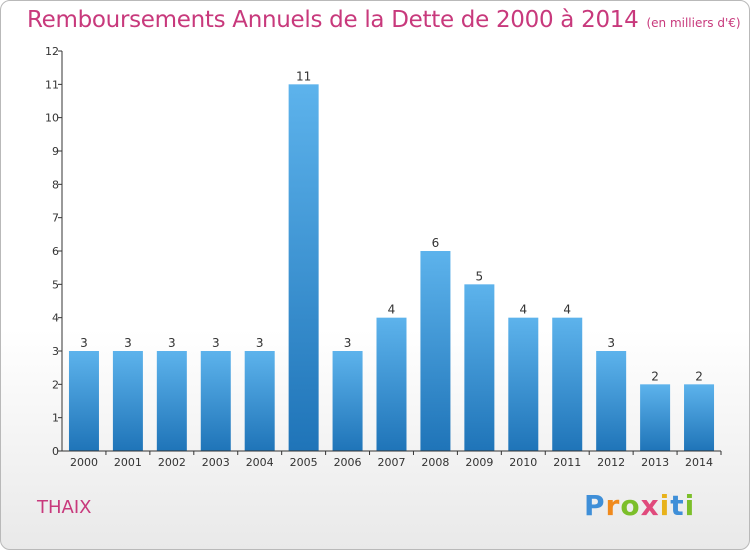 This screenshot has height=550, width=750. Describe the element at coordinates (55, 218) in the screenshot. I see `y-tick-label: 7` at that location.